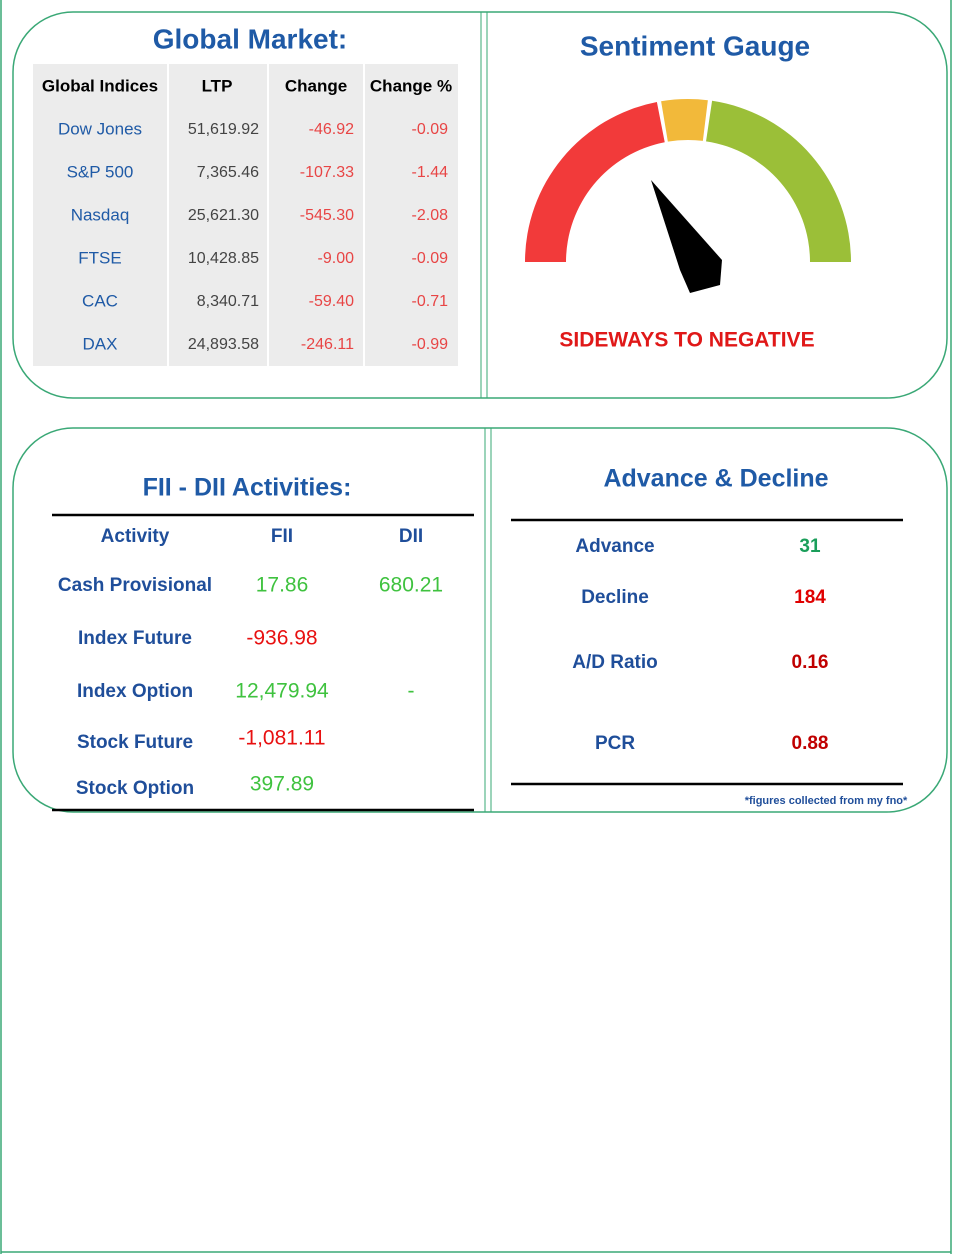 The image size is (956, 1254). What do you see at coordinates (100, 343) in the screenshot?
I see `index-name: DAX` at bounding box center [100, 343].